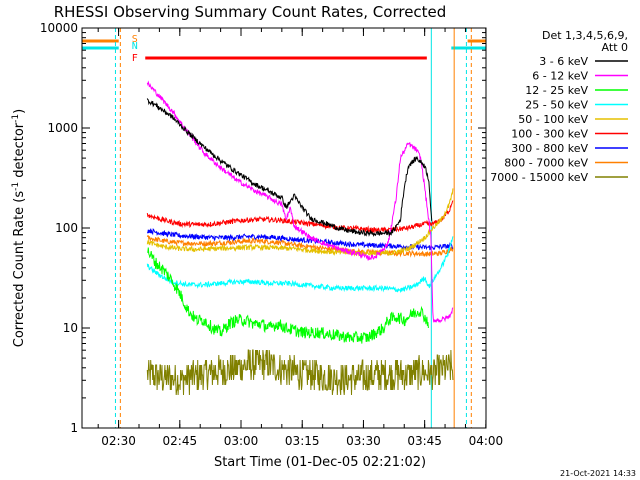 The height and width of the screenshot is (480, 640). Describe the element at coordinates (363, 441) in the screenshot. I see `x-tick-label-4: 03:30` at that location.